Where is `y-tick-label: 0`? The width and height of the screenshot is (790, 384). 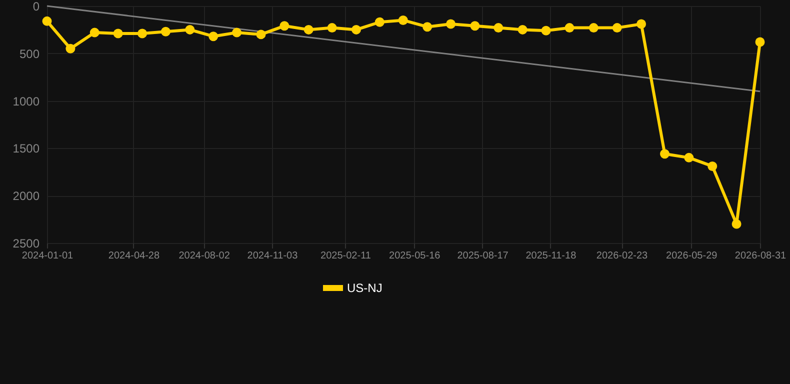
y-tick-label: 0 is located at coordinates (36, 7).